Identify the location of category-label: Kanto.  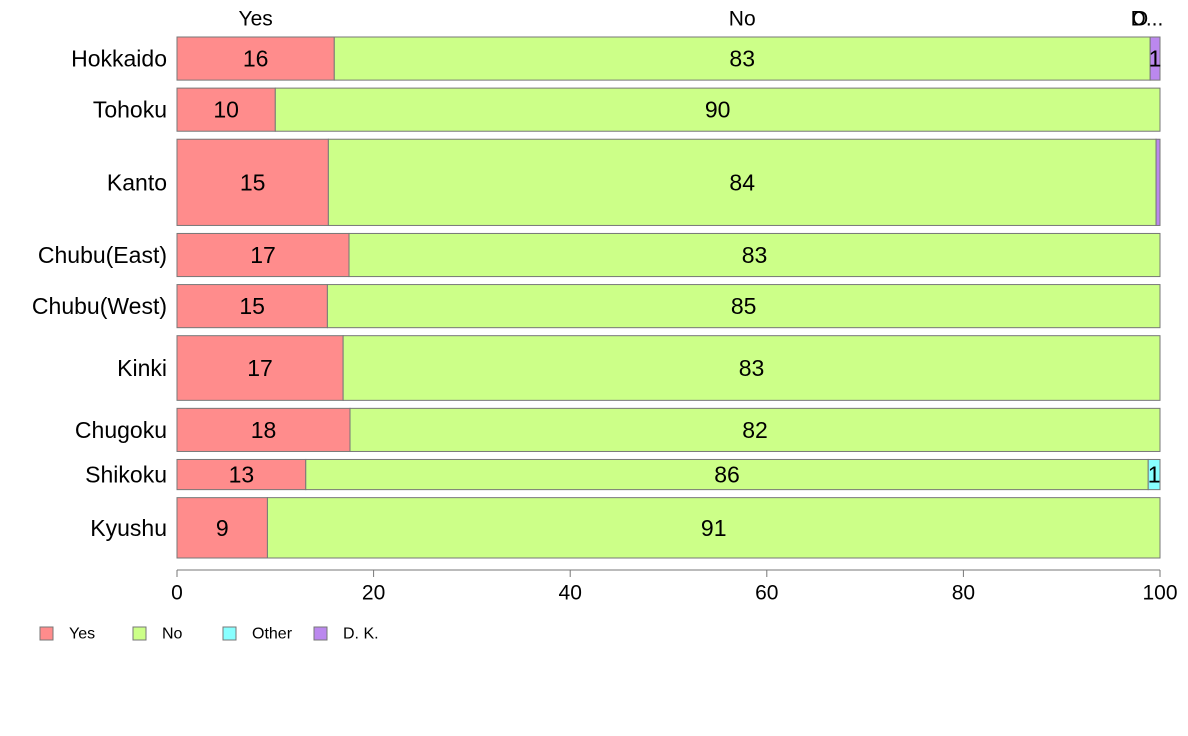
(137, 182).